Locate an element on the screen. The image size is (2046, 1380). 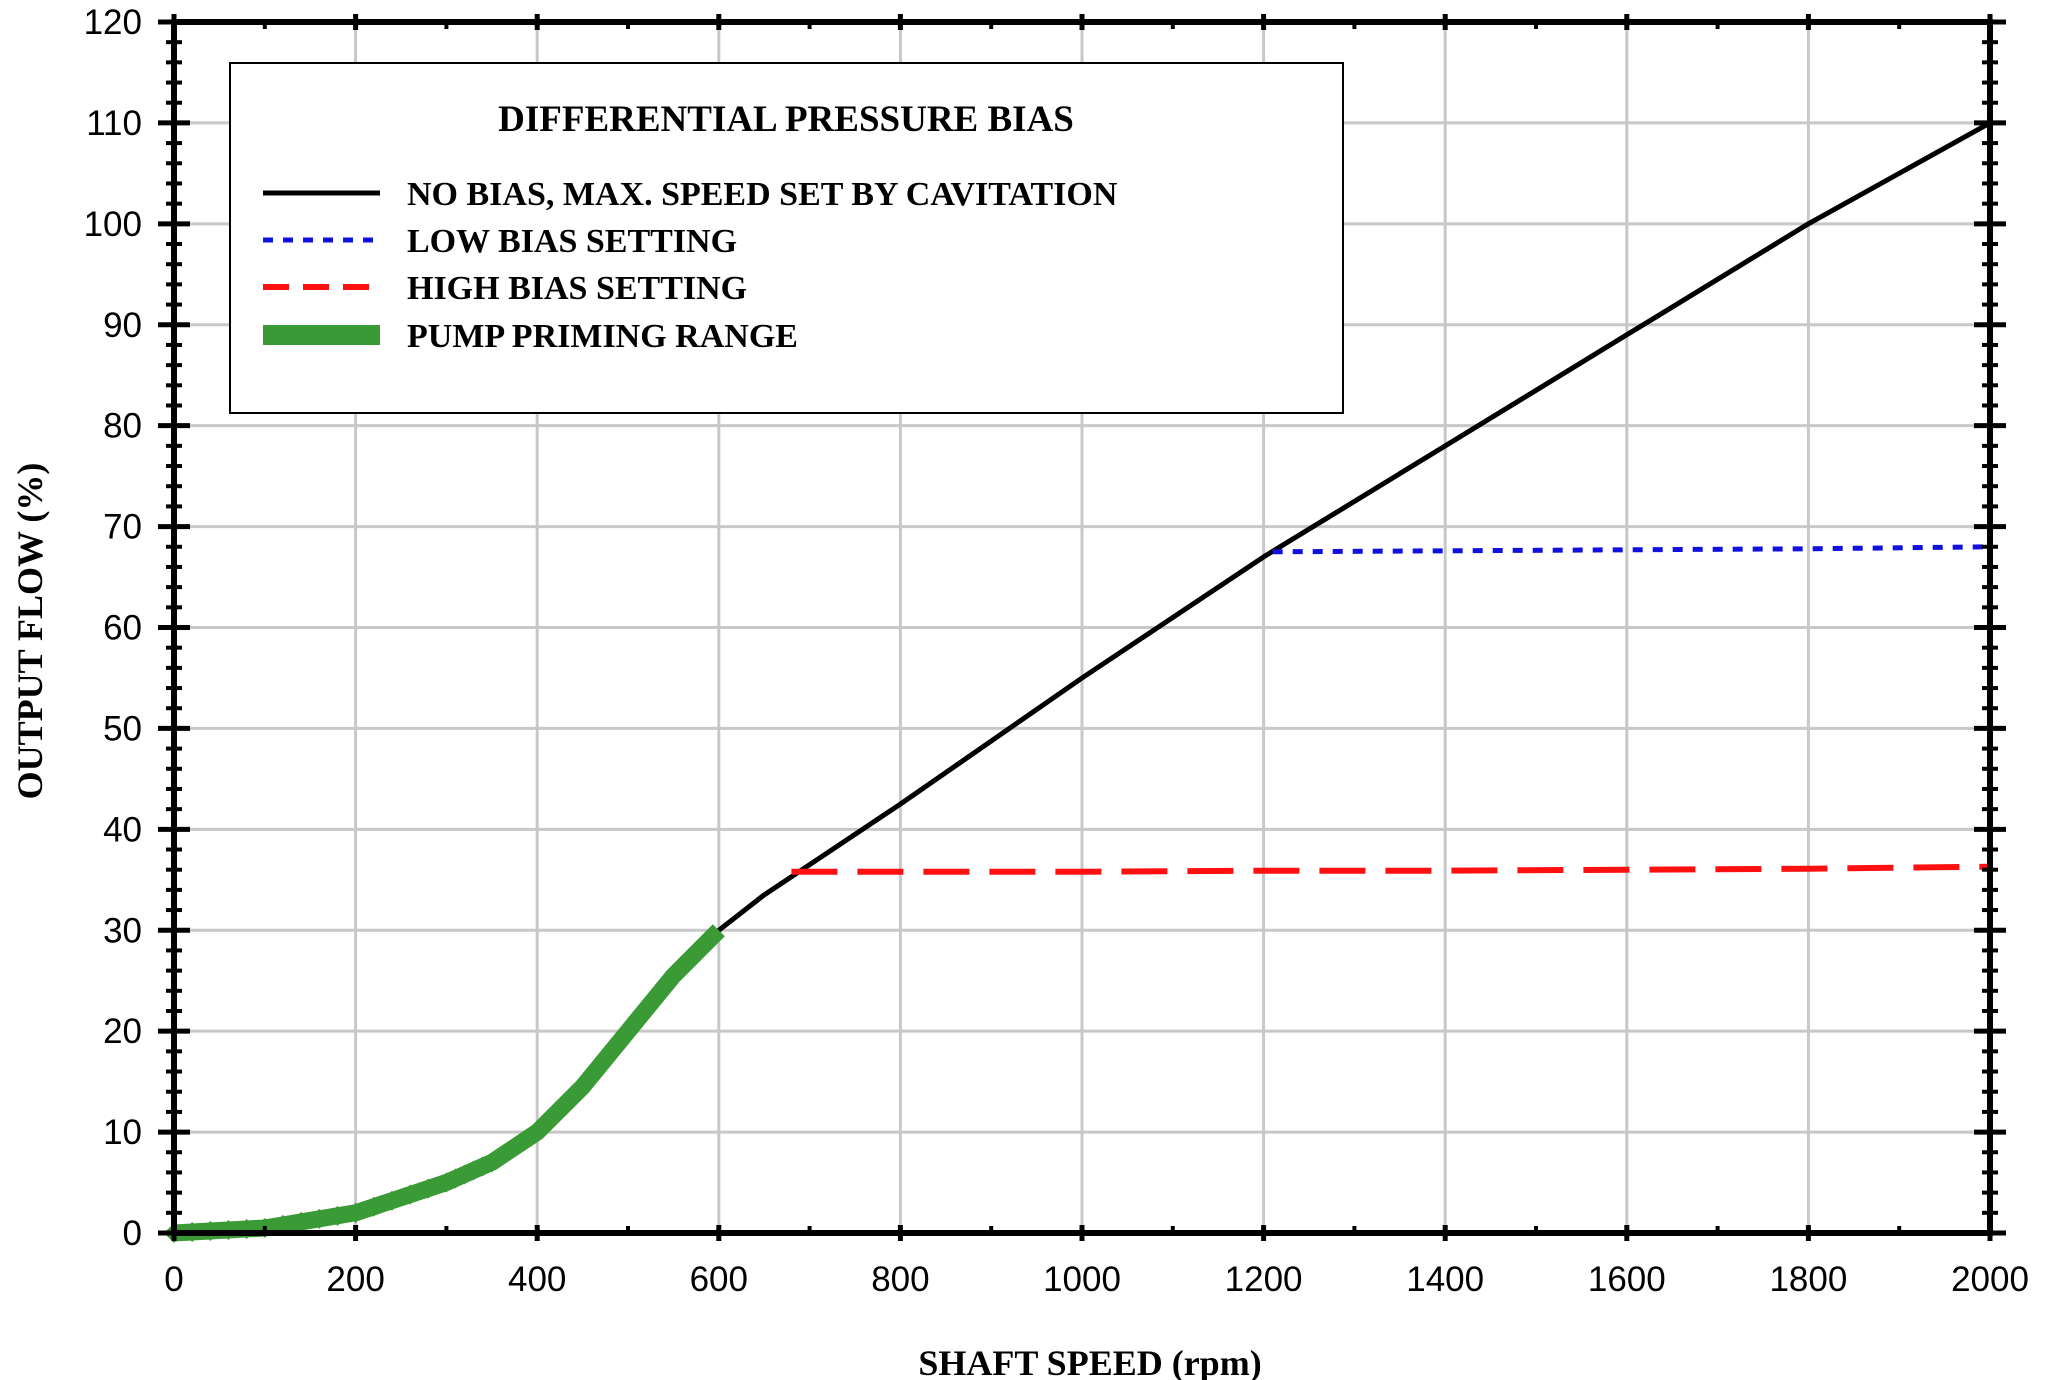
x-tick-label: 2000 is located at coordinates (1990, 1279).